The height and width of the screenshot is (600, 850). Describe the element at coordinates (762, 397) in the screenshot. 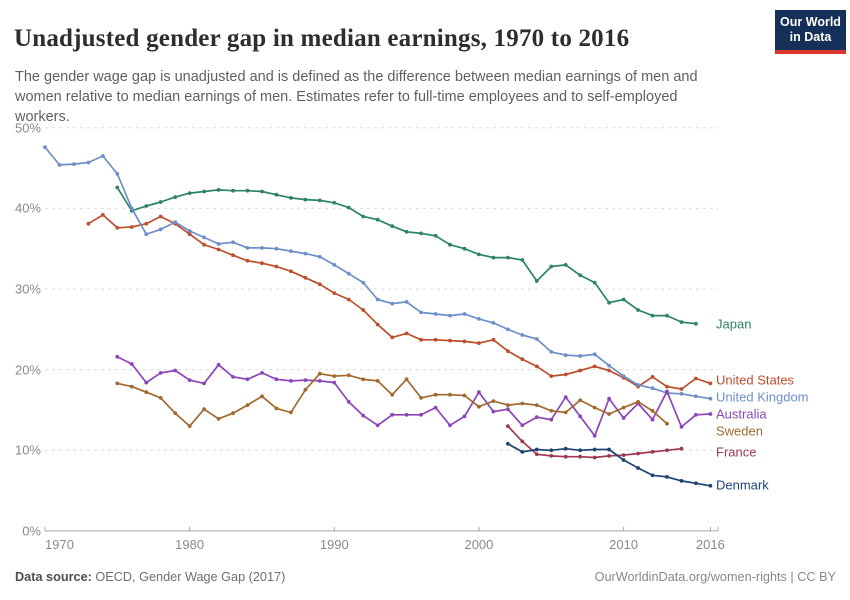

I see `series-label-united-kingdom: United Kingdom` at that location.